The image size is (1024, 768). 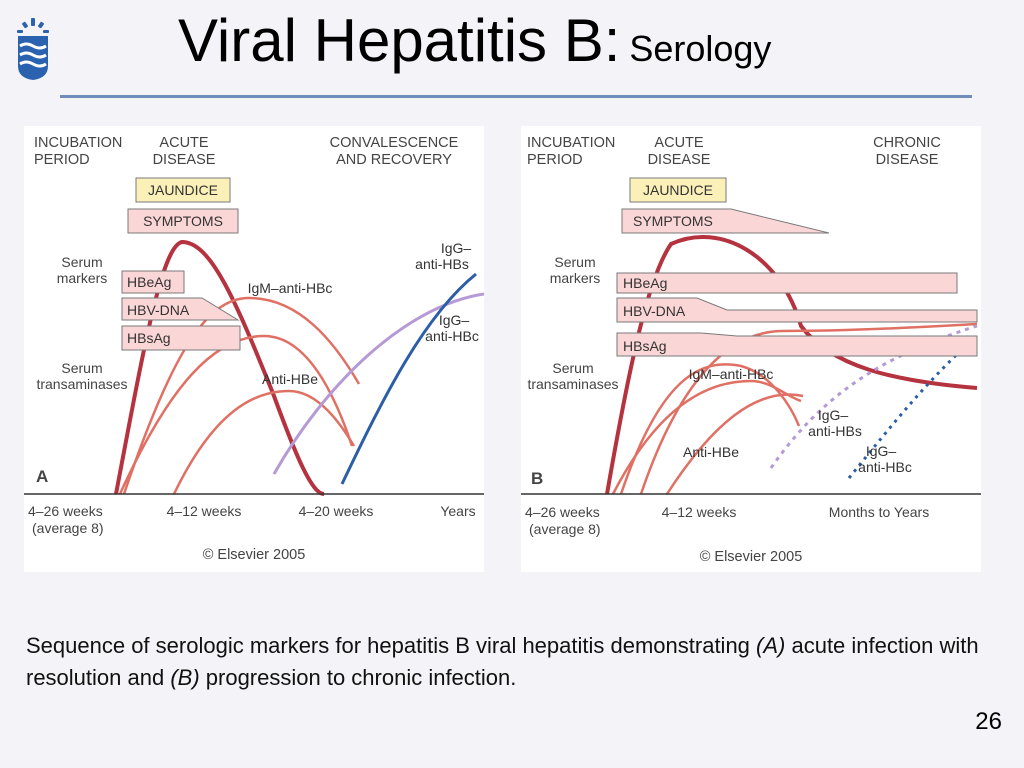 What do you see at coordinates (358, 677) in the screenshot?
I see `caption-part-3: progression to chronic infection.` at bounding box center [358, 677].